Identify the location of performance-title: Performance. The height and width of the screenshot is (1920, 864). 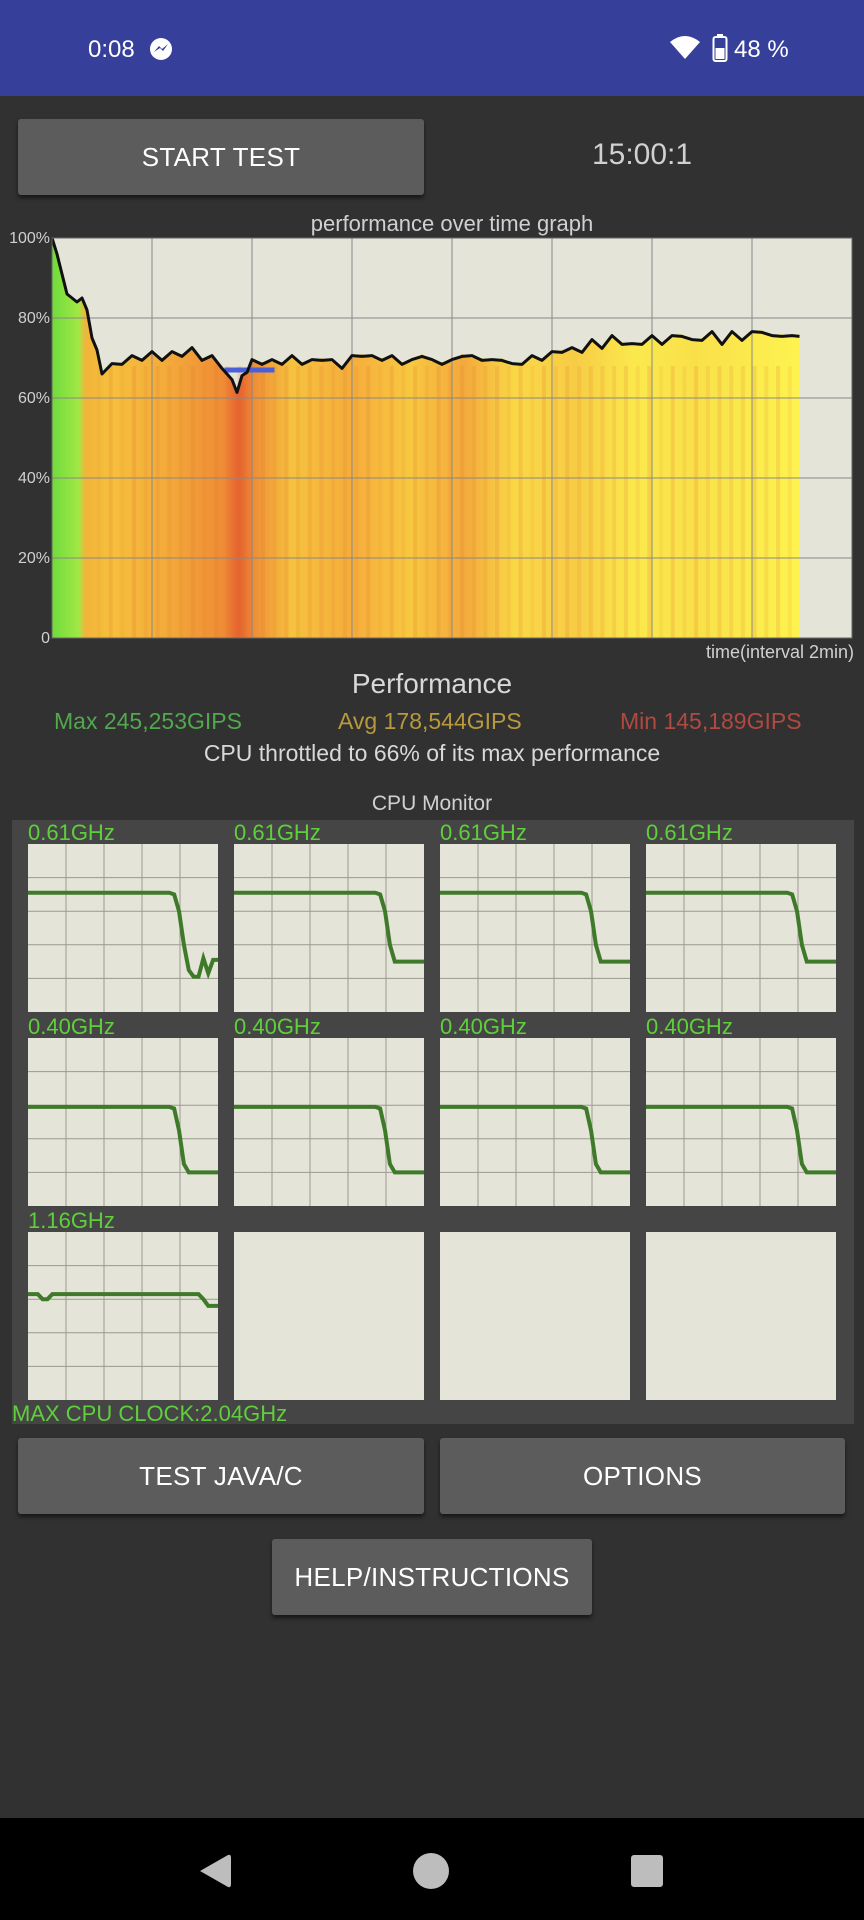
(432, 683).